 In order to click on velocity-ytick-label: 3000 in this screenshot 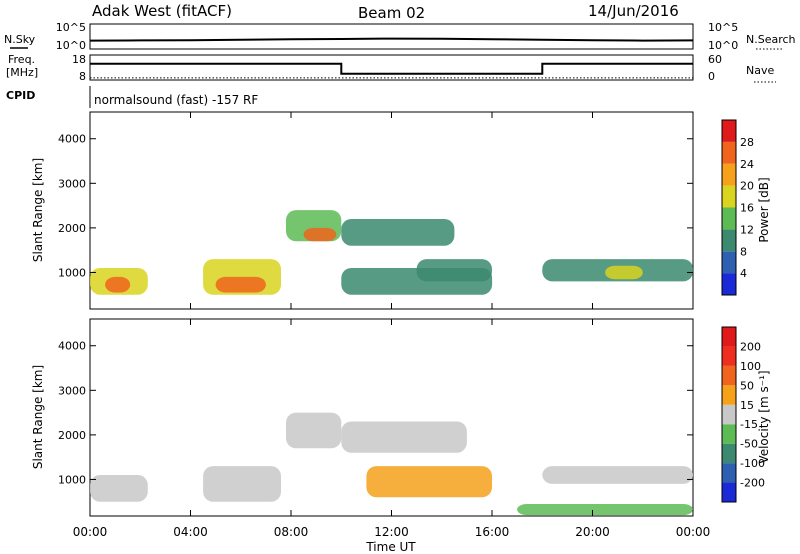, I will do `click(72, 390)`.